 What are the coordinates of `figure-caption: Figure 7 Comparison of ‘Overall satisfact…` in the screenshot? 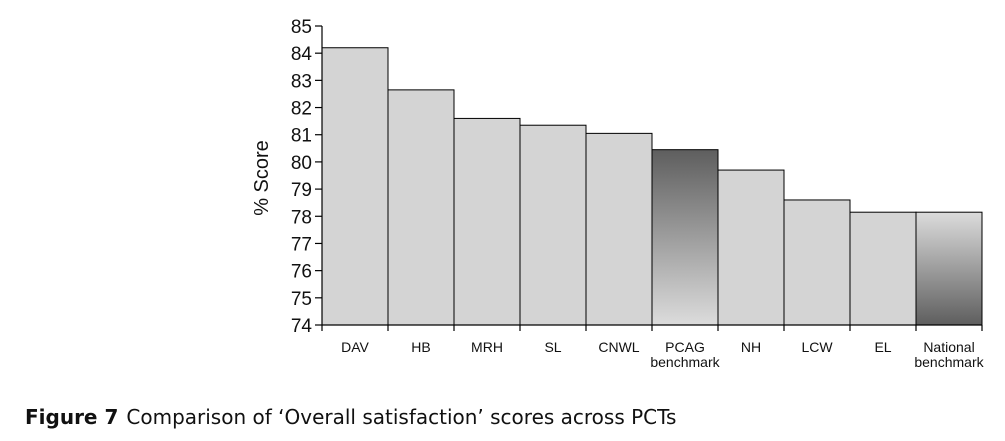 It's located at (350, 417).